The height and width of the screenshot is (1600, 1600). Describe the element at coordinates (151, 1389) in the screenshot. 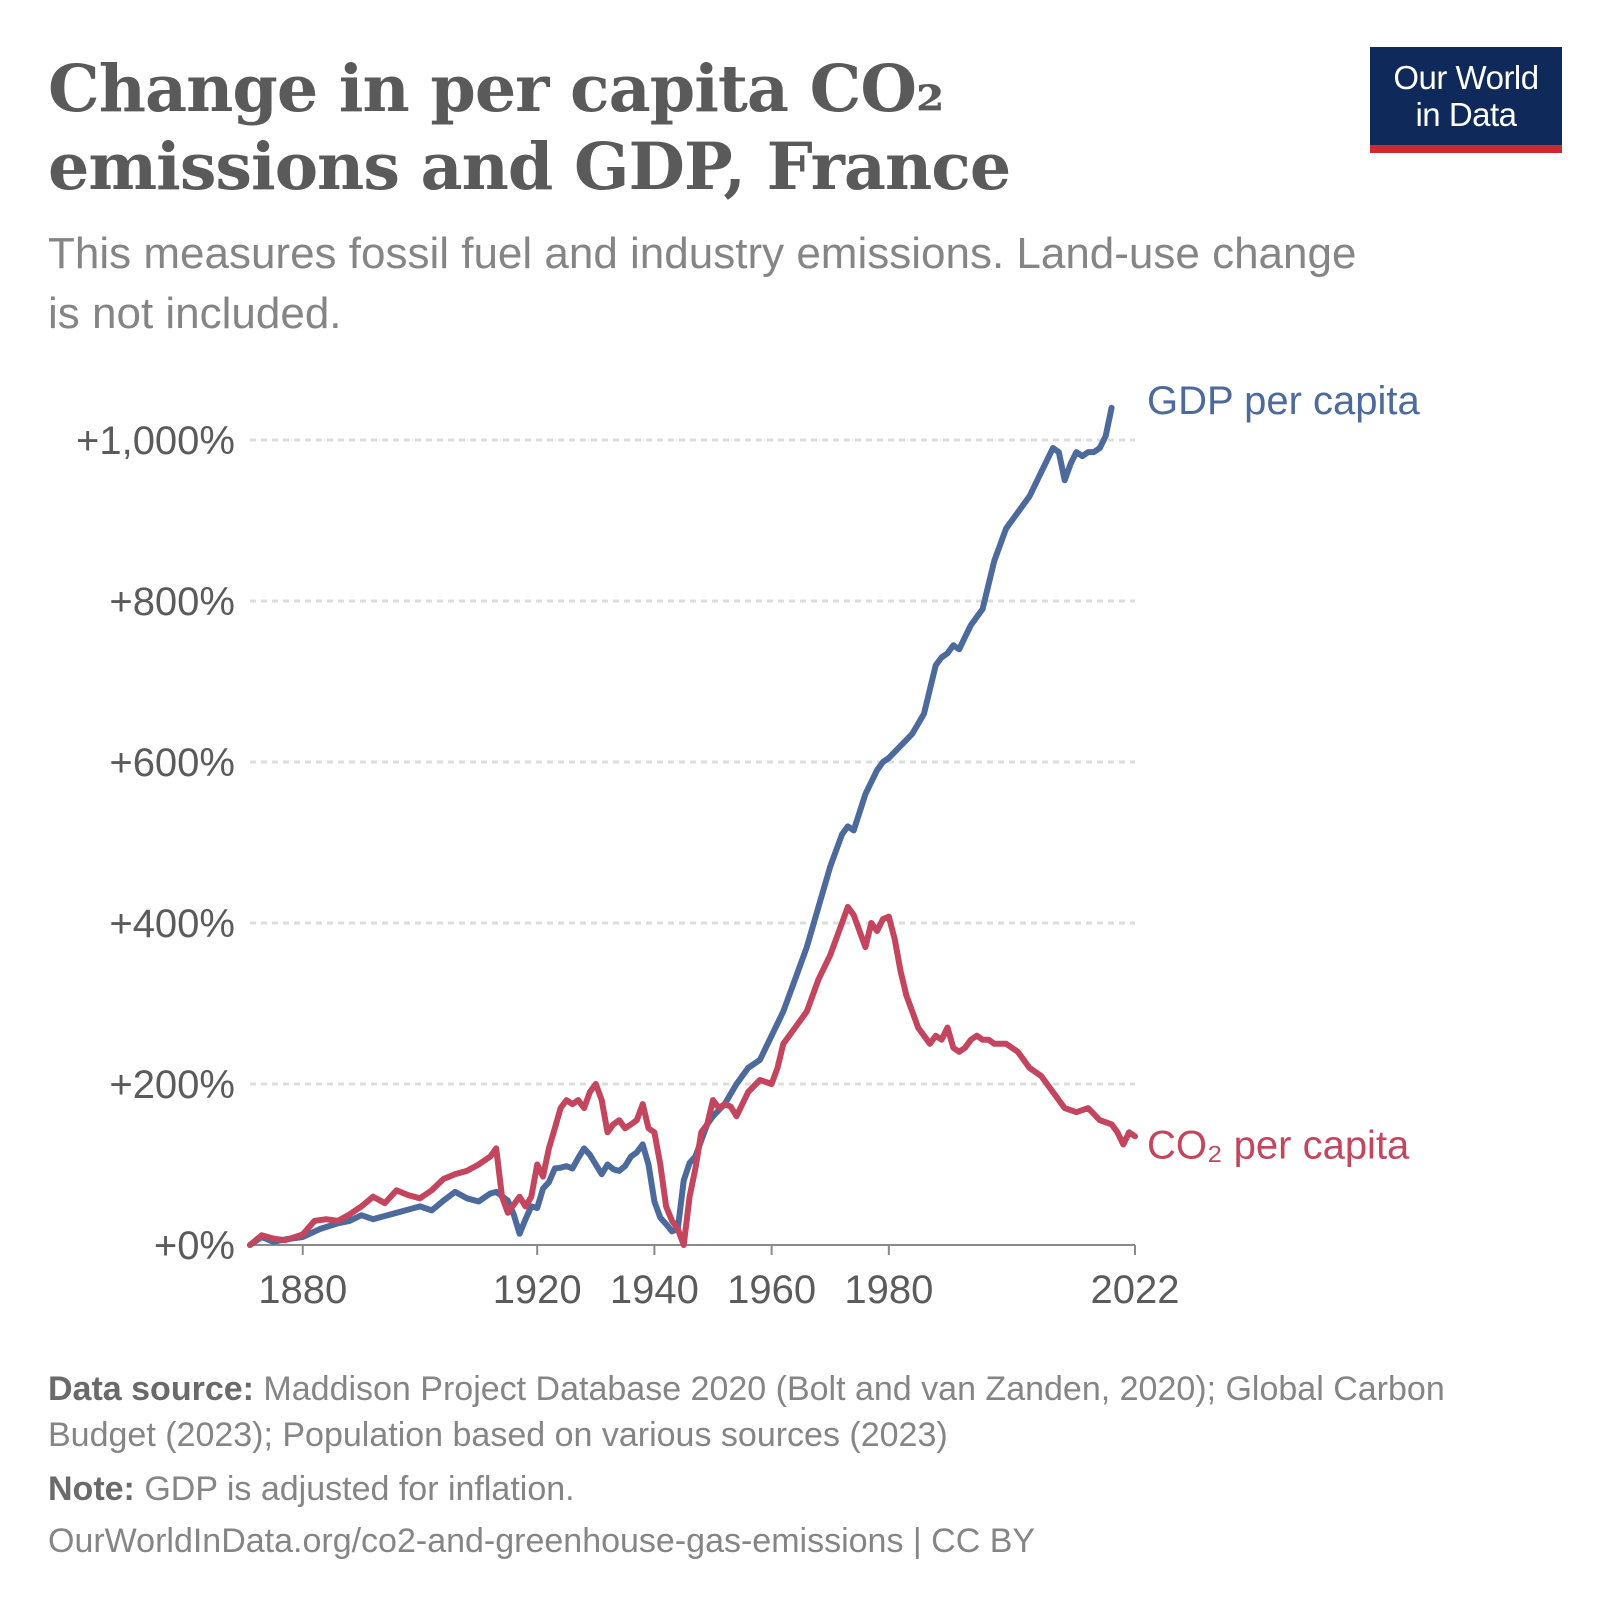

I see `data-source-label: Data source:` at that location.